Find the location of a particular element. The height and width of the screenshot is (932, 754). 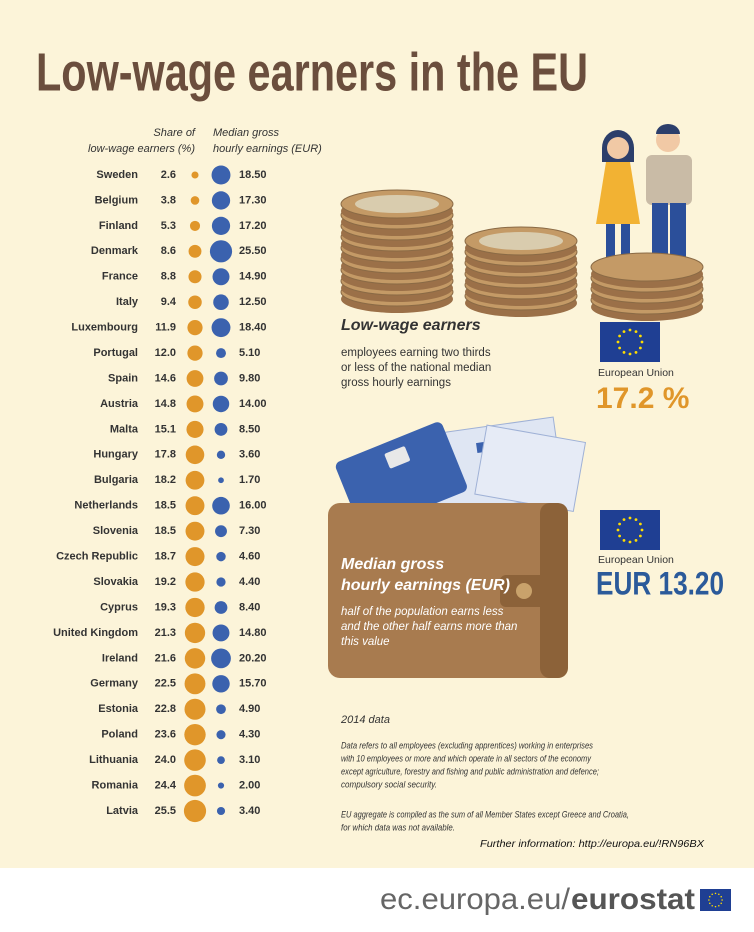

panel-heading: Median gross is located at coordinates (392, 564).